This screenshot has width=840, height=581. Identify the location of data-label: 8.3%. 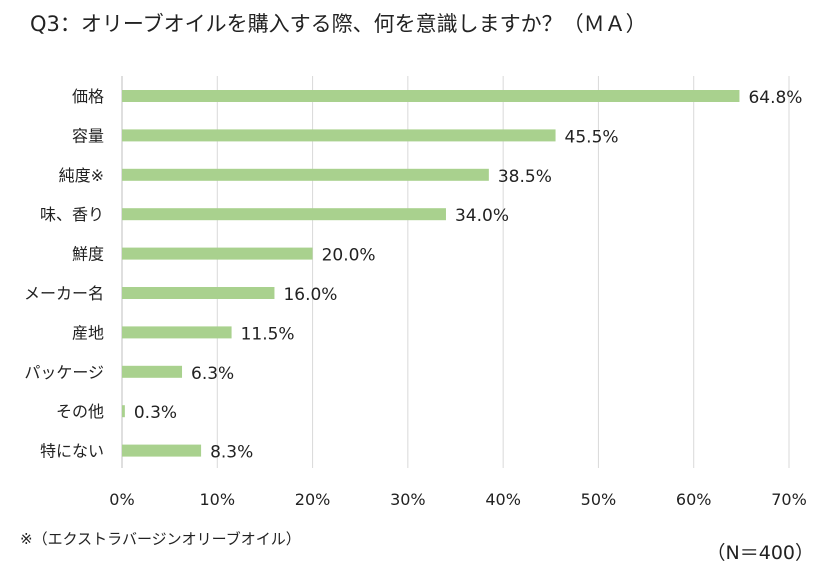
(231, 453).